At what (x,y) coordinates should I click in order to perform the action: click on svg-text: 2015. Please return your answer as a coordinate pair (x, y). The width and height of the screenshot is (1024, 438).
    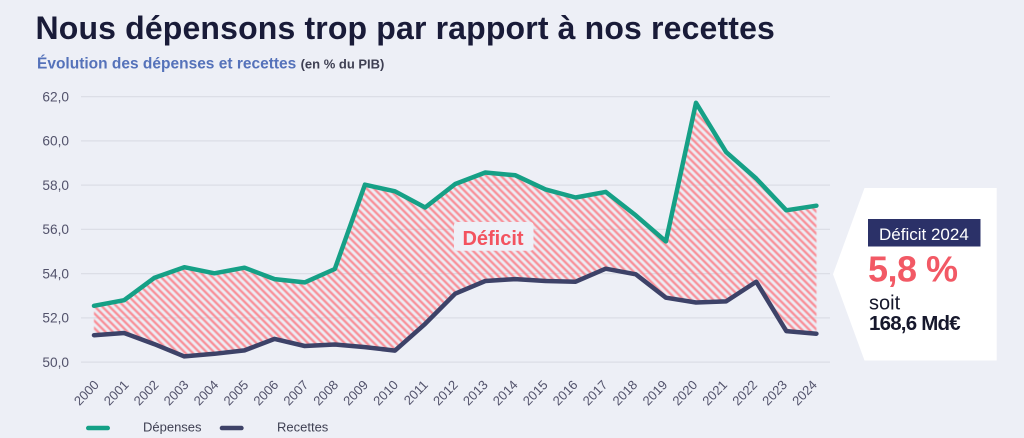
    Looking at the image, I should click on (535, 392).